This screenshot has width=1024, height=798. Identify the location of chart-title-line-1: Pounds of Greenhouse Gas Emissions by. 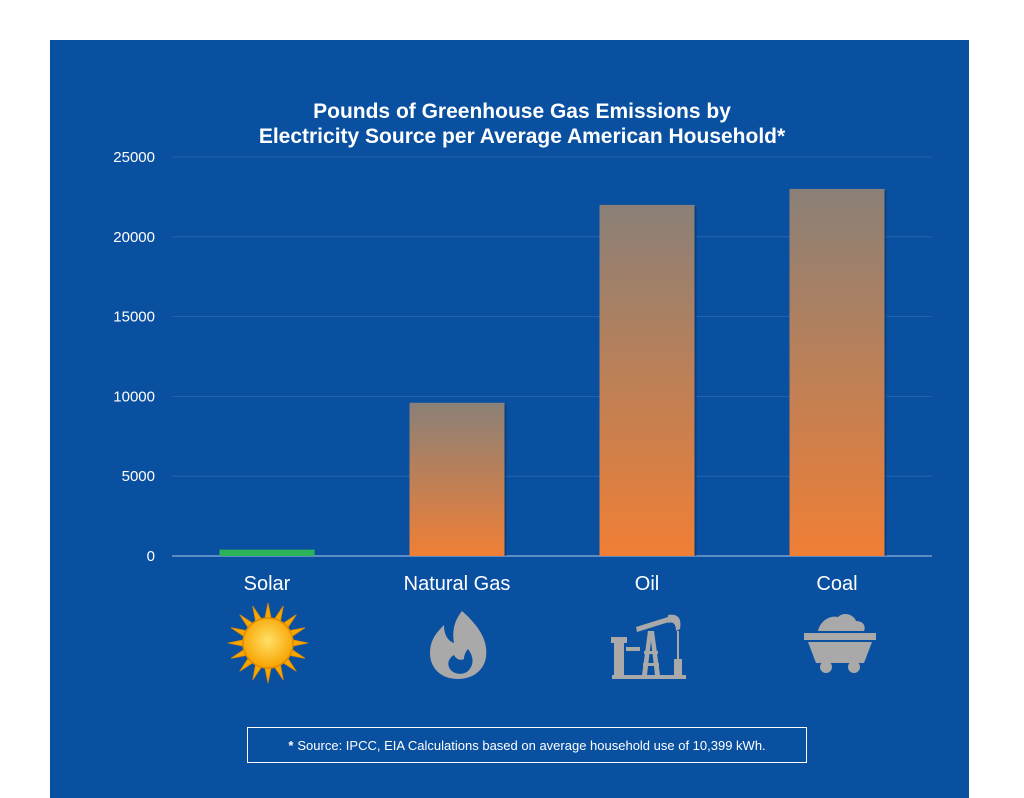
(522, 111).